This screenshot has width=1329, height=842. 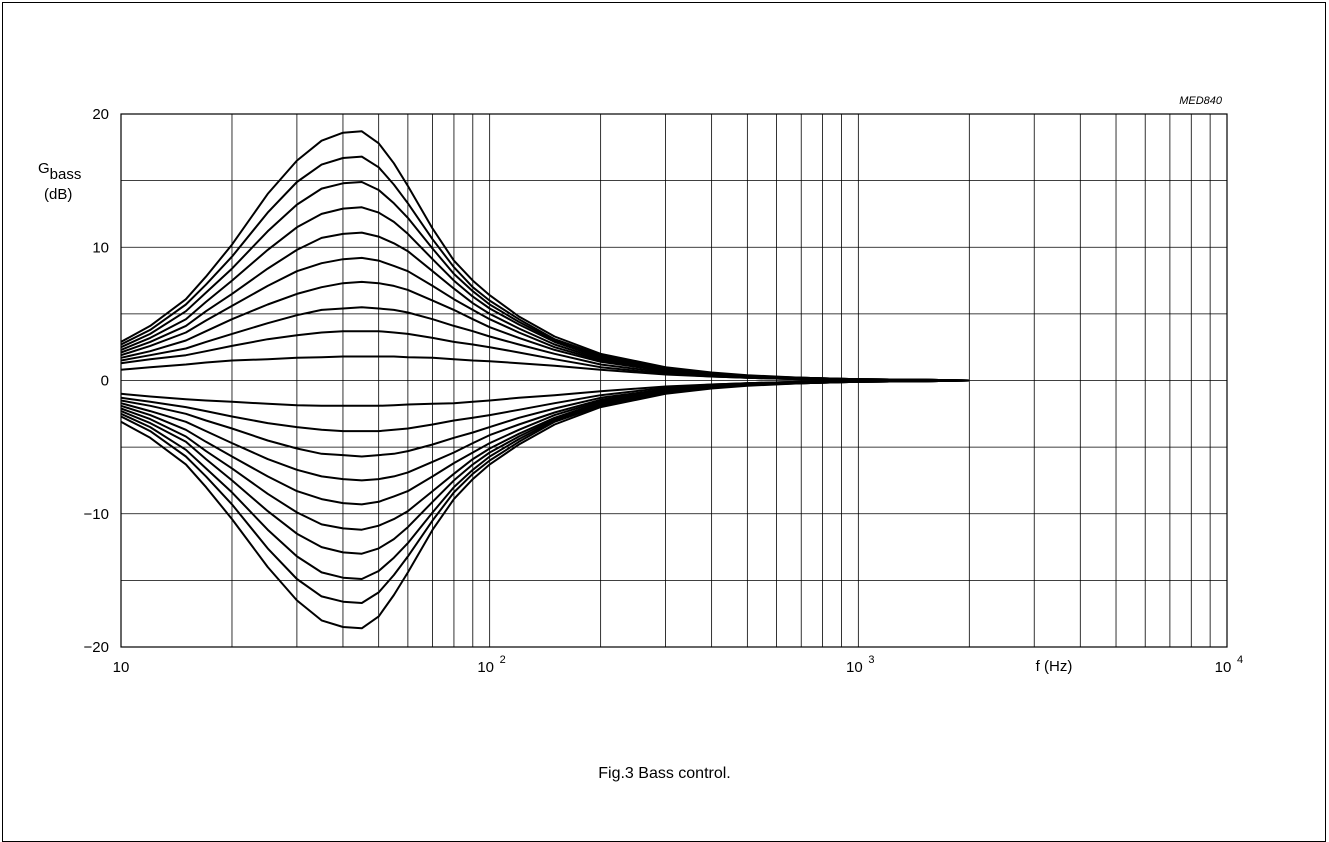 I want to click on x-axis-label: f (Hz), so click(x=1054, y=666).